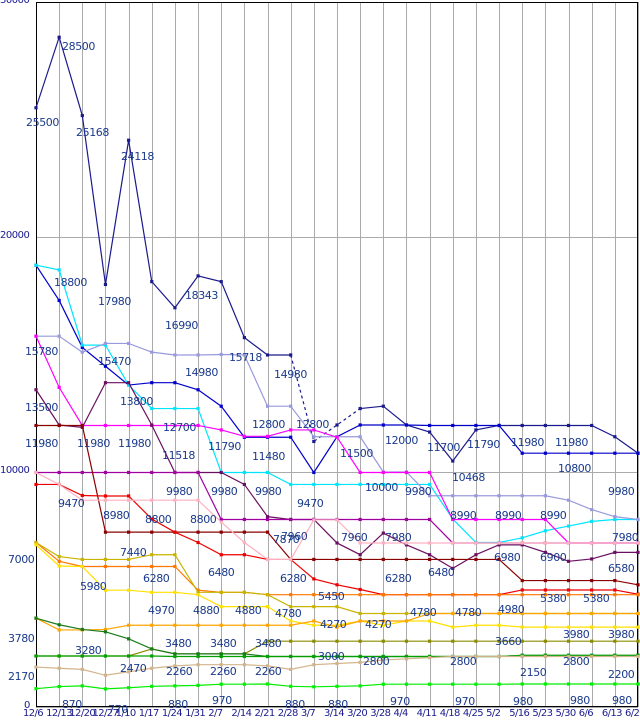 The width and height of the screenshot is (640, 720). I want to click on data-point-label: 9980, so click(179, 491).